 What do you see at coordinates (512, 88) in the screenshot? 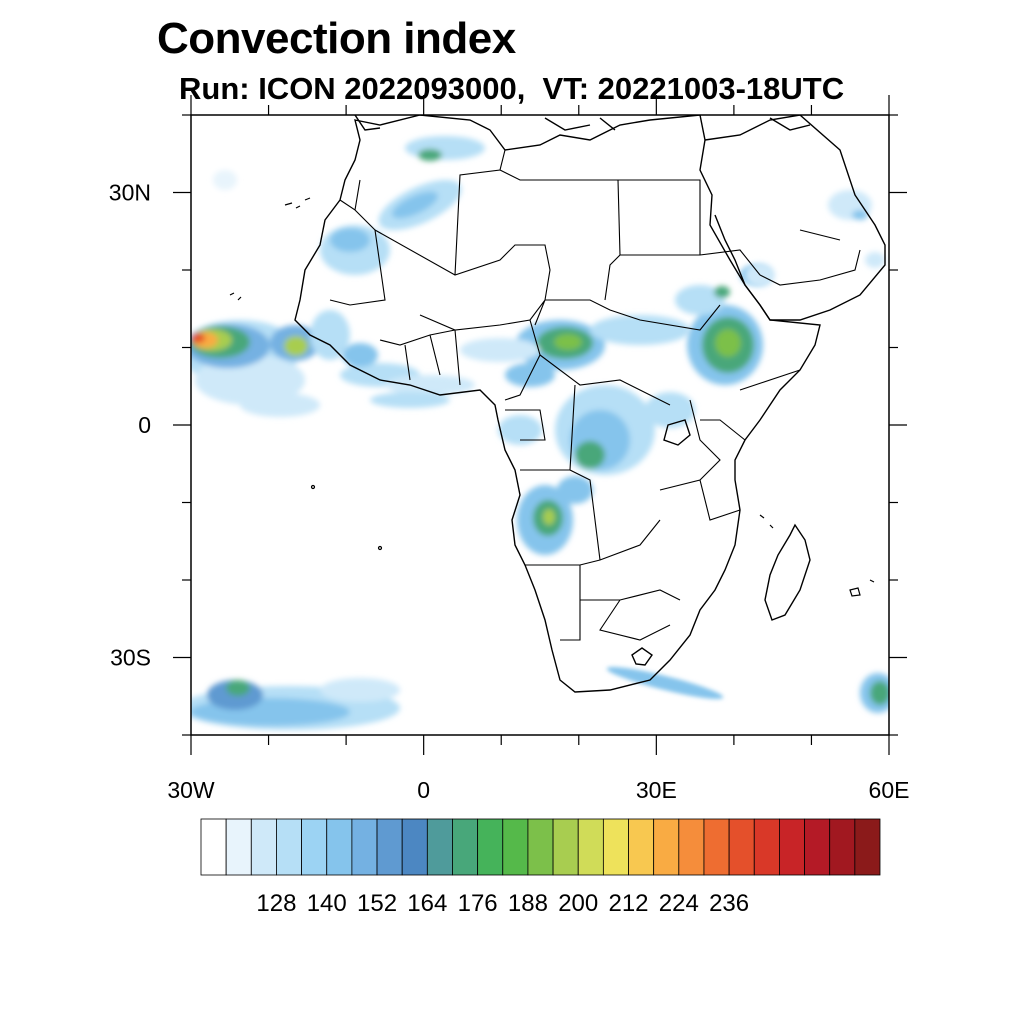
I see `map-subtitle: Run: ICON 2022093000, VT: 20221003-18UTC` at bounding box center [512, 88].